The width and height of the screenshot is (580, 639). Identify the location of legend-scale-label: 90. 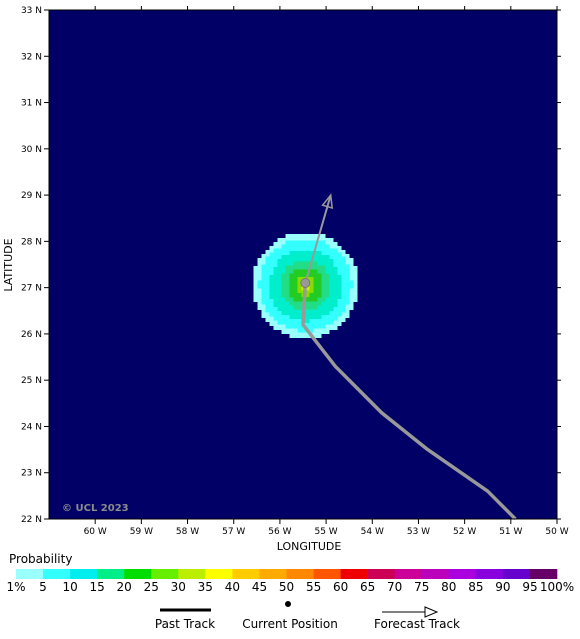
(502, 587).